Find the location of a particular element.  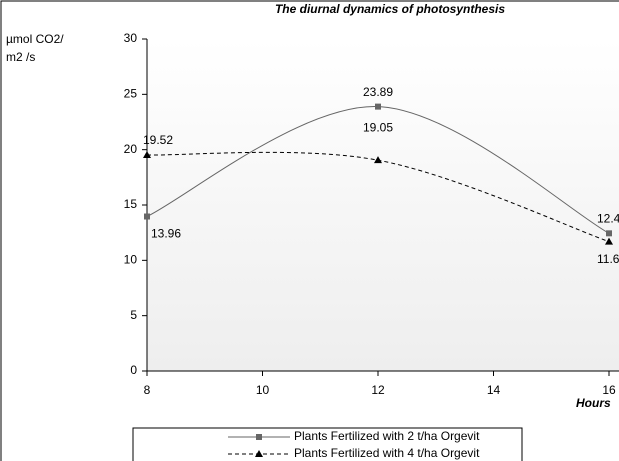

legend-label: Plants Fertilized with 2 t/ha Orgevit is located at coordinates (387, 436).